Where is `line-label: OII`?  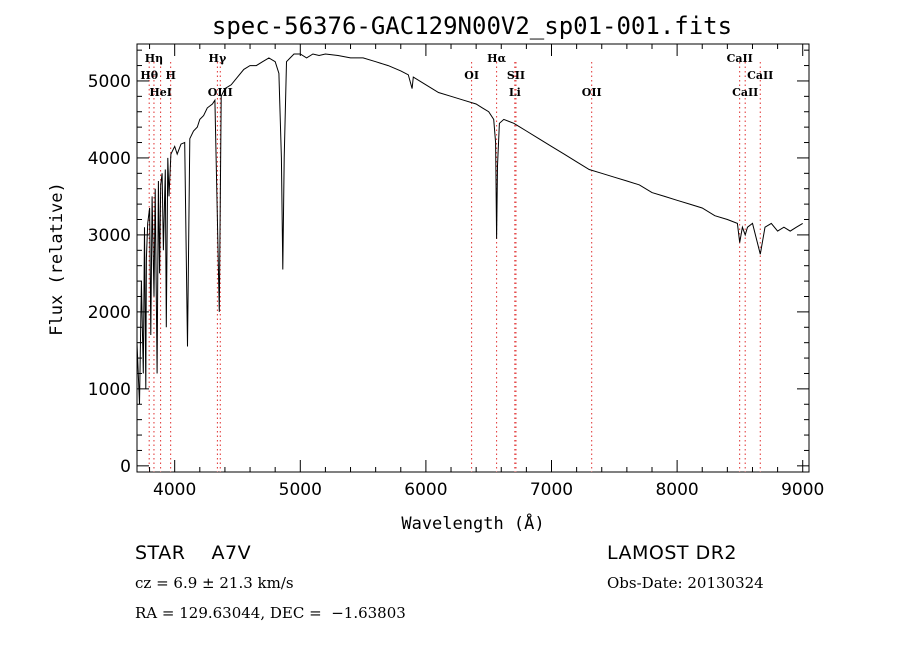 line-label: OII is located at coordinates (592, 92).